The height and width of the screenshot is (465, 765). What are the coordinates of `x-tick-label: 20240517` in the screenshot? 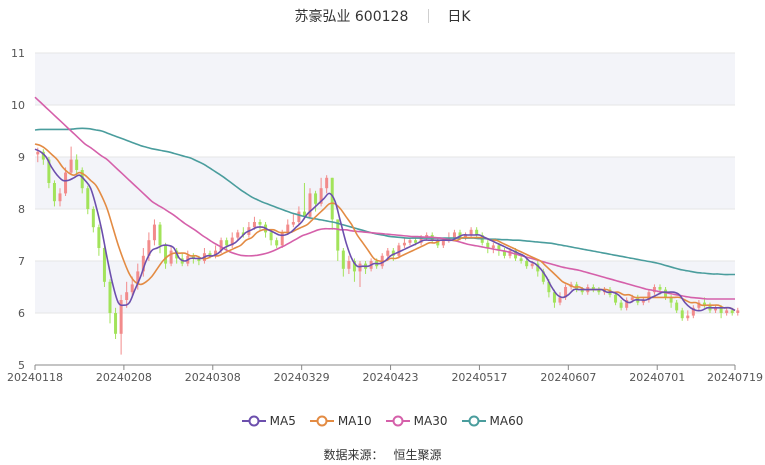 It's located at (479, 377).